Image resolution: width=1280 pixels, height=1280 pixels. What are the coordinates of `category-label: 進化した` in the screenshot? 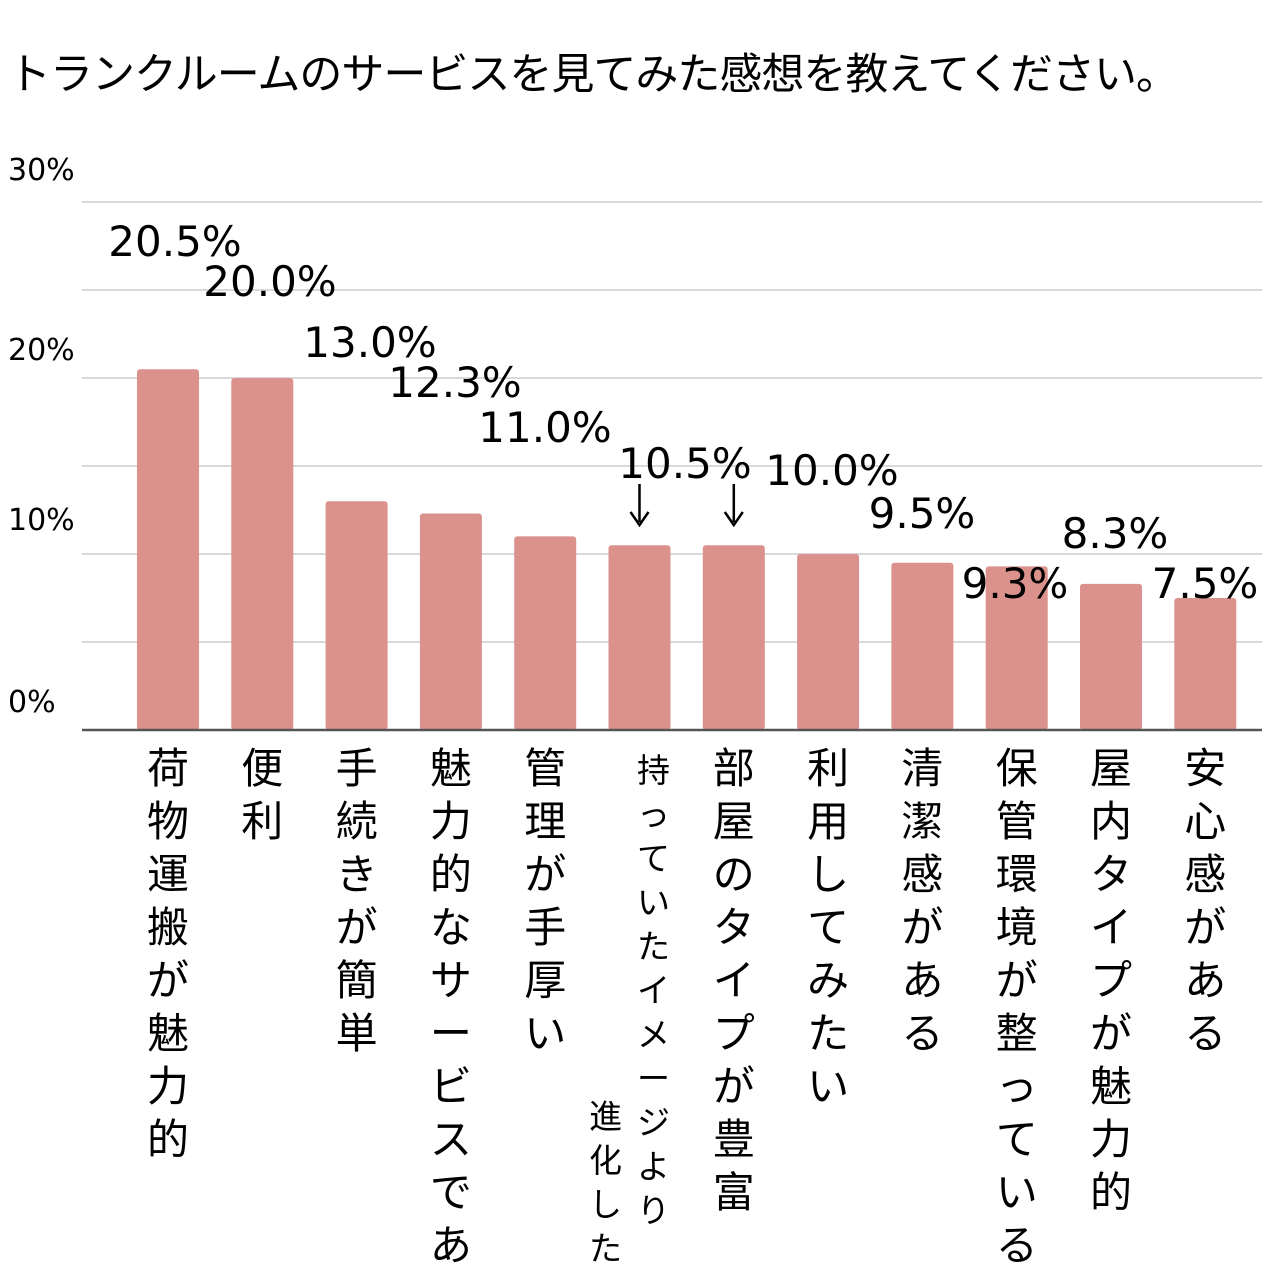 It's located at (605, 1182).